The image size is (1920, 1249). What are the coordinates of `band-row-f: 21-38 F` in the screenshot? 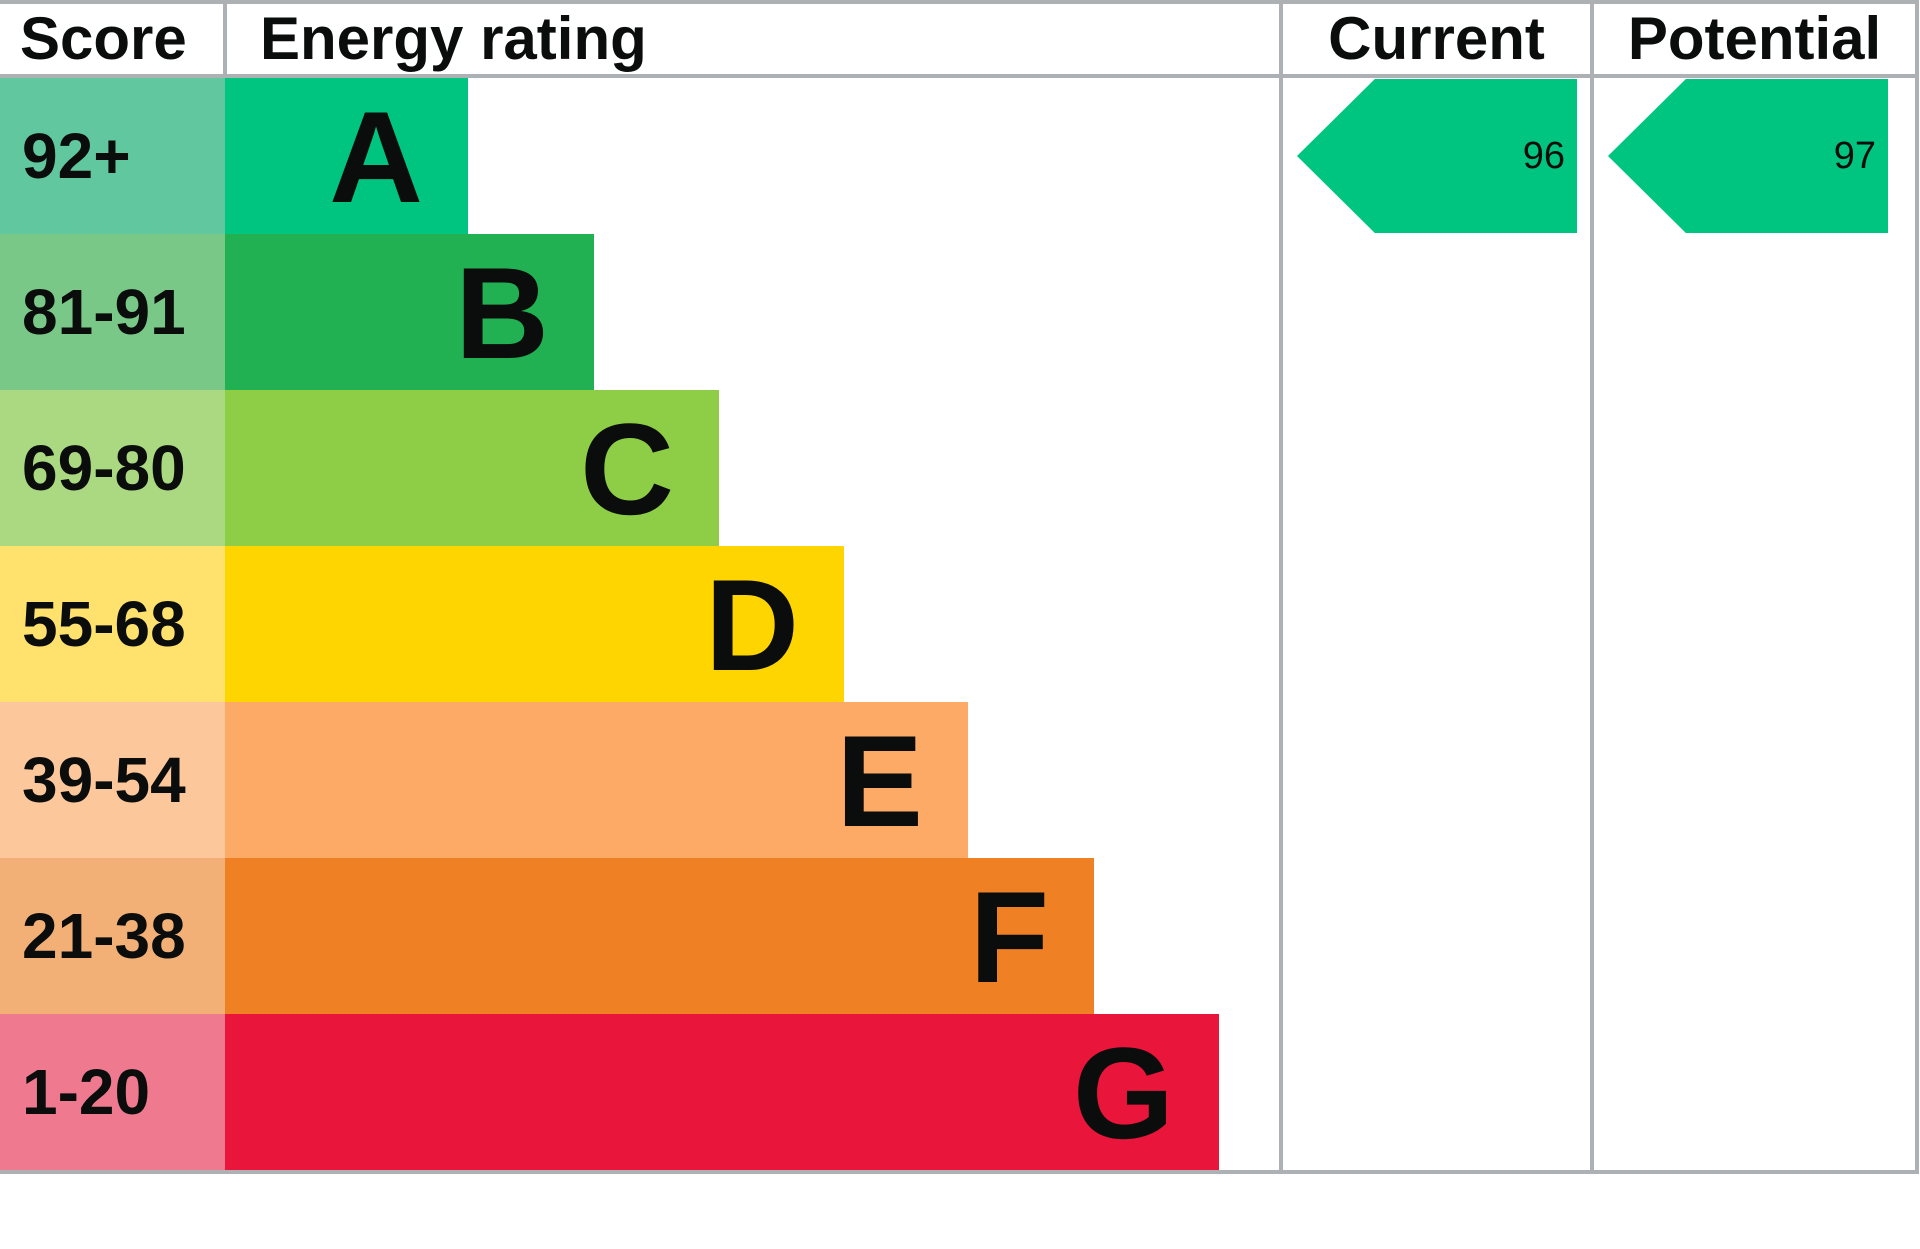 It's located at (960, 936).